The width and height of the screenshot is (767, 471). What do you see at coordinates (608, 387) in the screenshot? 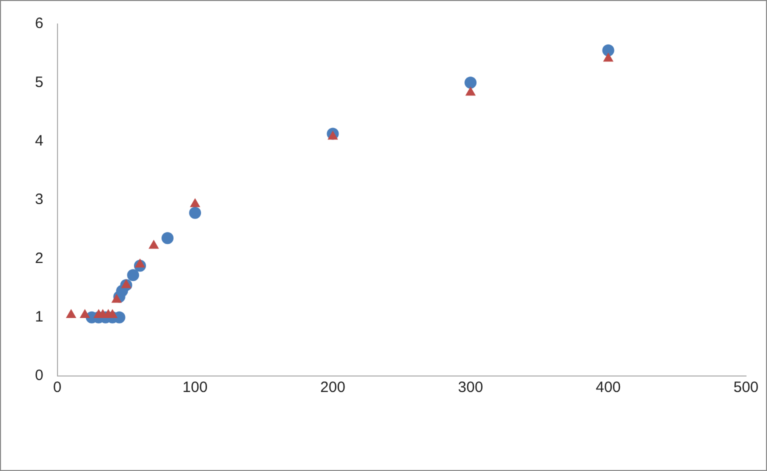
I see `x-tick-label: 400` at bounding box center [608, 387].